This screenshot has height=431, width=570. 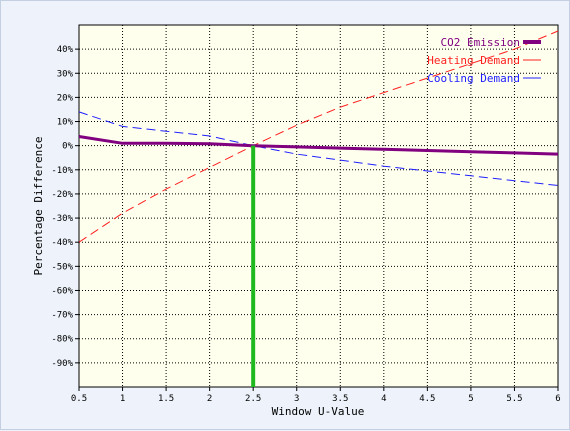 I want to click on legend-label: Heating Demand, so click(x=473, y=60).